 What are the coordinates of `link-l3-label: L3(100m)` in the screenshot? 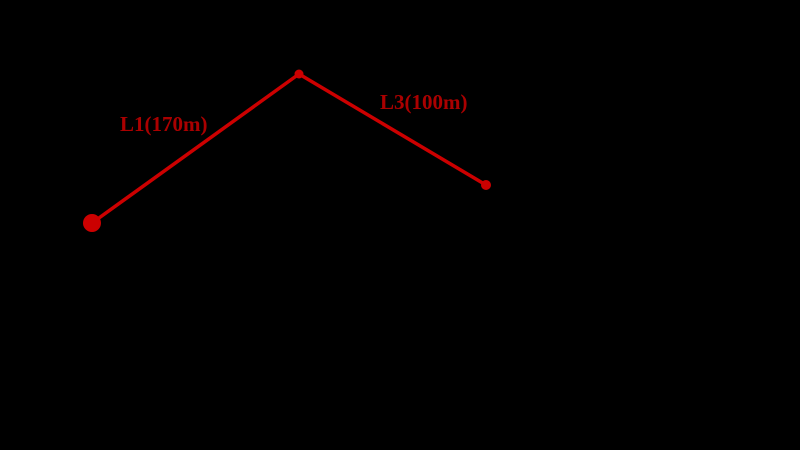 It's located at (424, 102).